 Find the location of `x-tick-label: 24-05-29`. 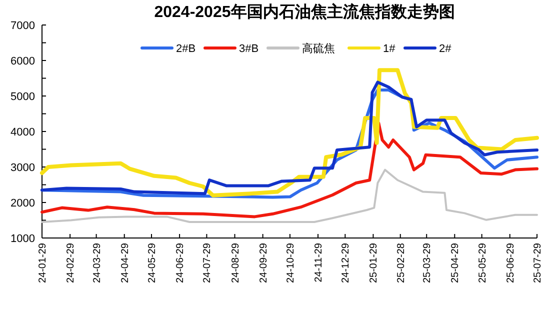

x-tick-label: 24-05-29 is located at coordinates (152, 263).